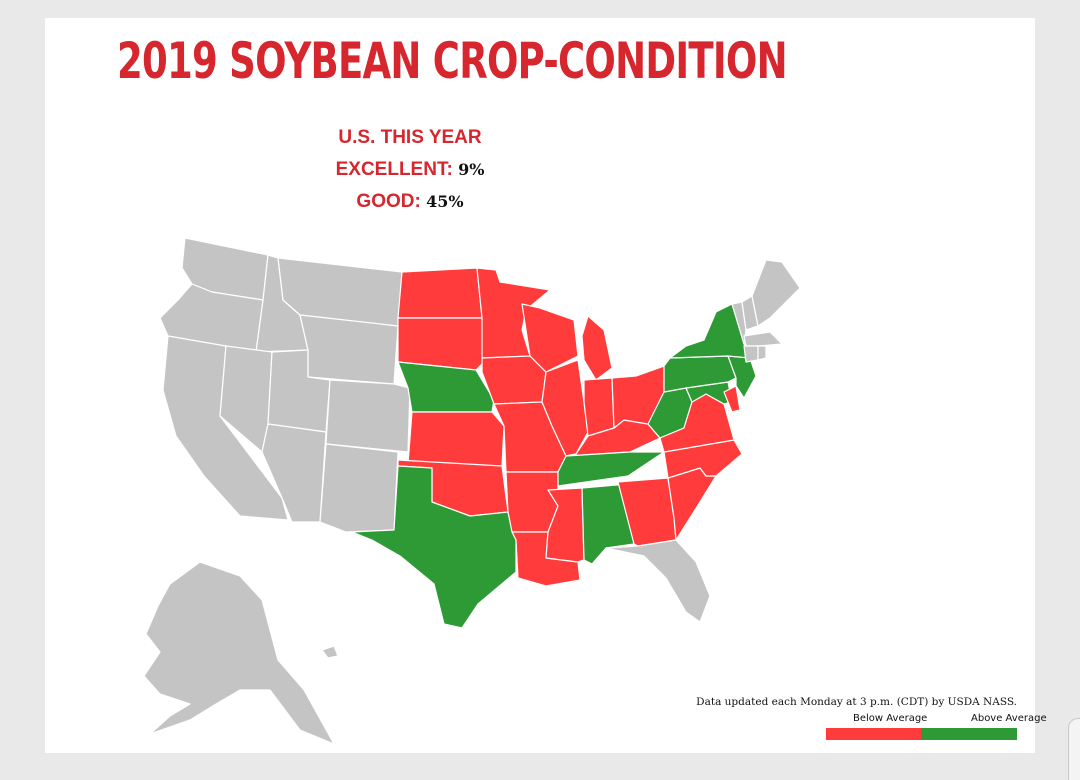 This screenshot has width=1080, height=780. What do you see at coordinates (410, 137) in the screenshot?
I see `summary-heading: U.S. THIS YEAR` at bounding box center [410, 137].